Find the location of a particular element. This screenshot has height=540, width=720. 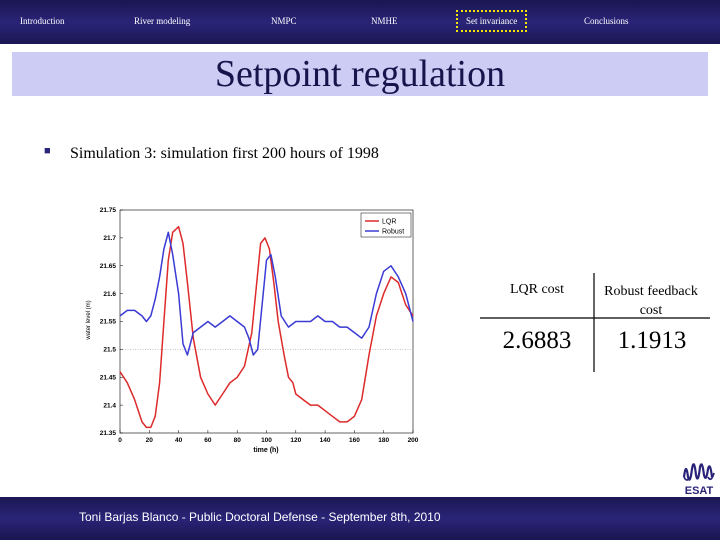

nav-item-river-modeling: River modeling is located at coordinates (162, 21).